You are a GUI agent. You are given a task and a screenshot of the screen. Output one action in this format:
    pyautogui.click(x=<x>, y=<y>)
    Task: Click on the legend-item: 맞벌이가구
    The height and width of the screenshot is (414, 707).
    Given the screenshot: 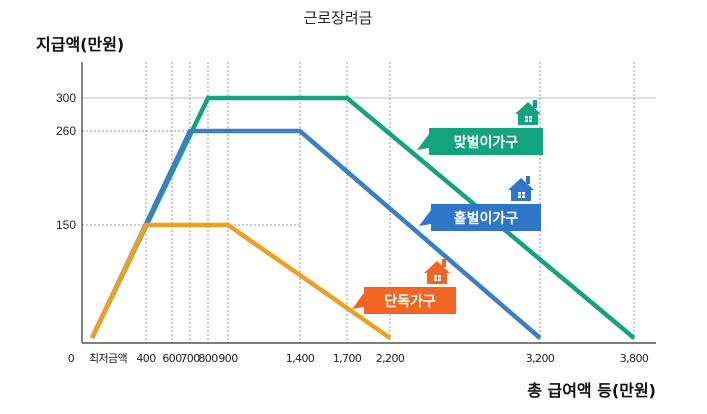 What is the action you would take?
    pyautogui.click(x=480, y=127)
    